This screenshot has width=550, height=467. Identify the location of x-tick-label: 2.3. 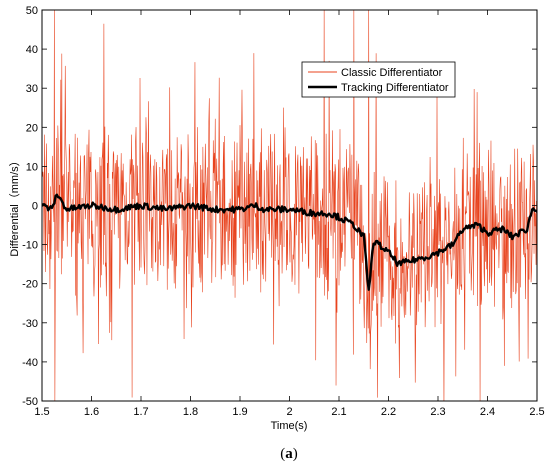
(437, 412).